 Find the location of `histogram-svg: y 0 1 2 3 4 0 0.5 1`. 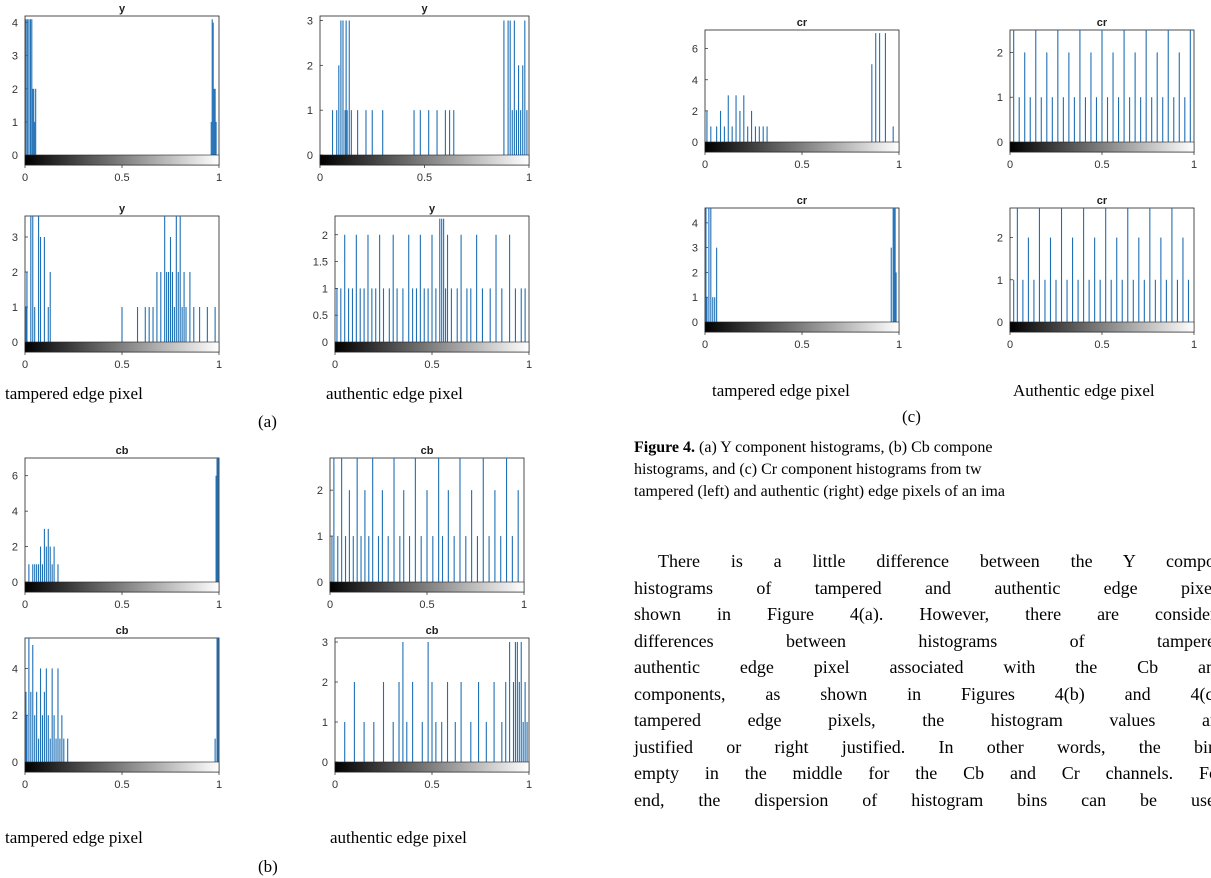

histogram-svg: y 0 1 2 3 4 0 0.5 1 is located at coordinates (117, 93).